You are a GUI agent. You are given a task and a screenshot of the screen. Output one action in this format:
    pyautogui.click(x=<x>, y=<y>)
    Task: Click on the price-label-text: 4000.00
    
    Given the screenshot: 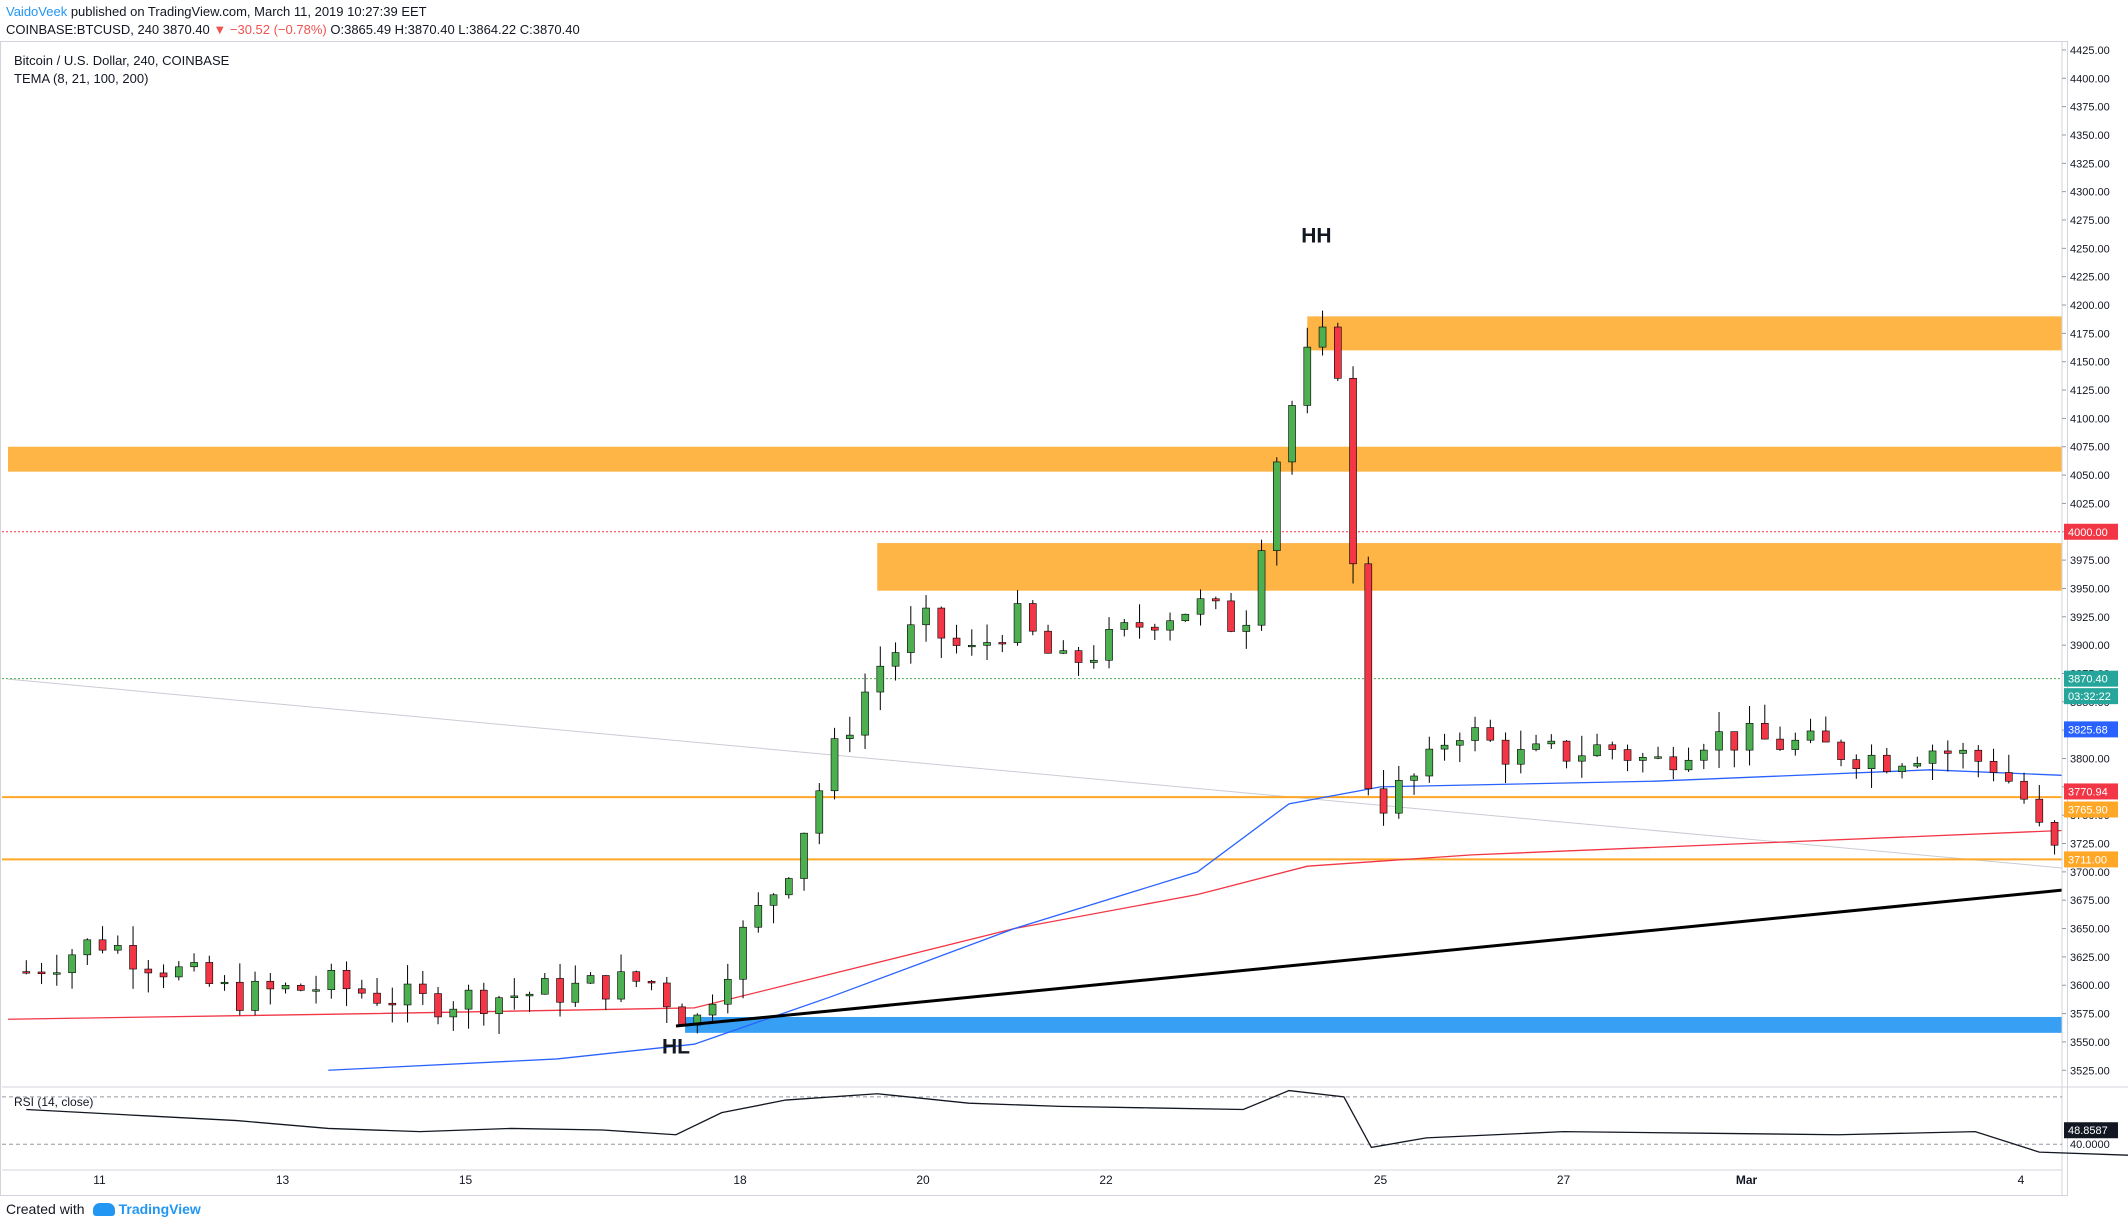 What is the action you would take?
    pyautogui.click(x=2088, y=533)
    